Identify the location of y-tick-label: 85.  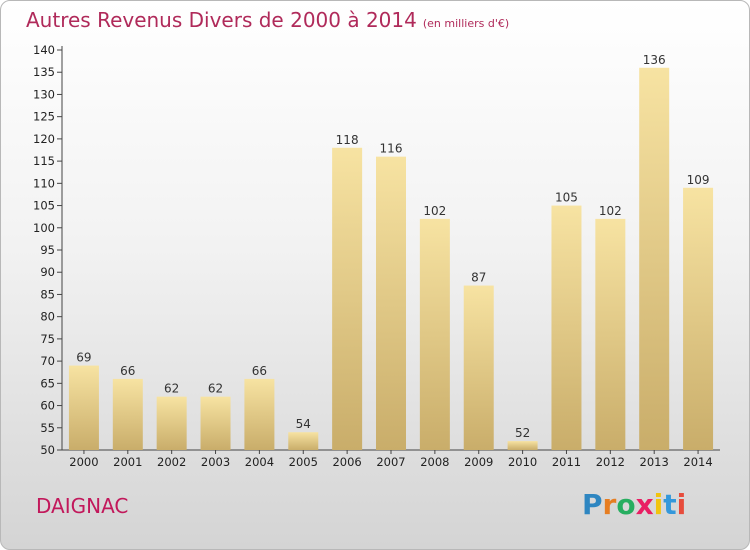
(47, 294).